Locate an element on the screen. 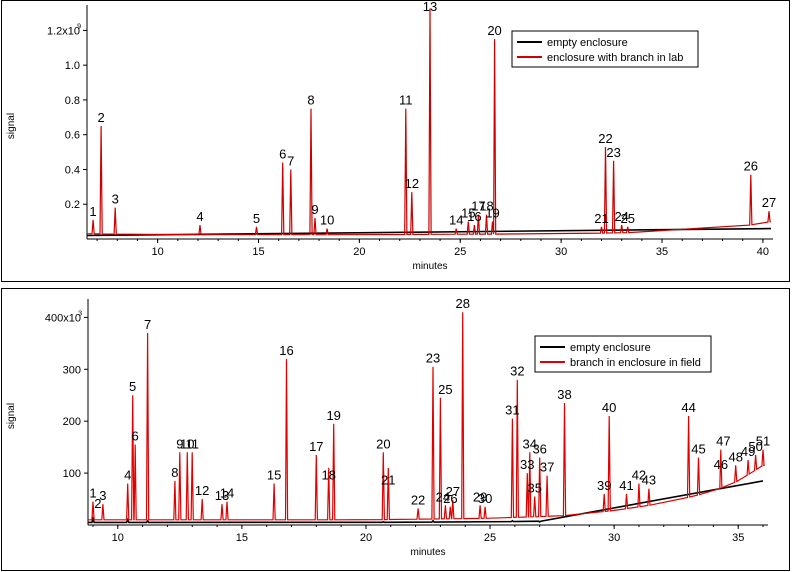 The height and width of the screenshot is (572, 793). peak-label: 43 is located at coordinates (649, 480).